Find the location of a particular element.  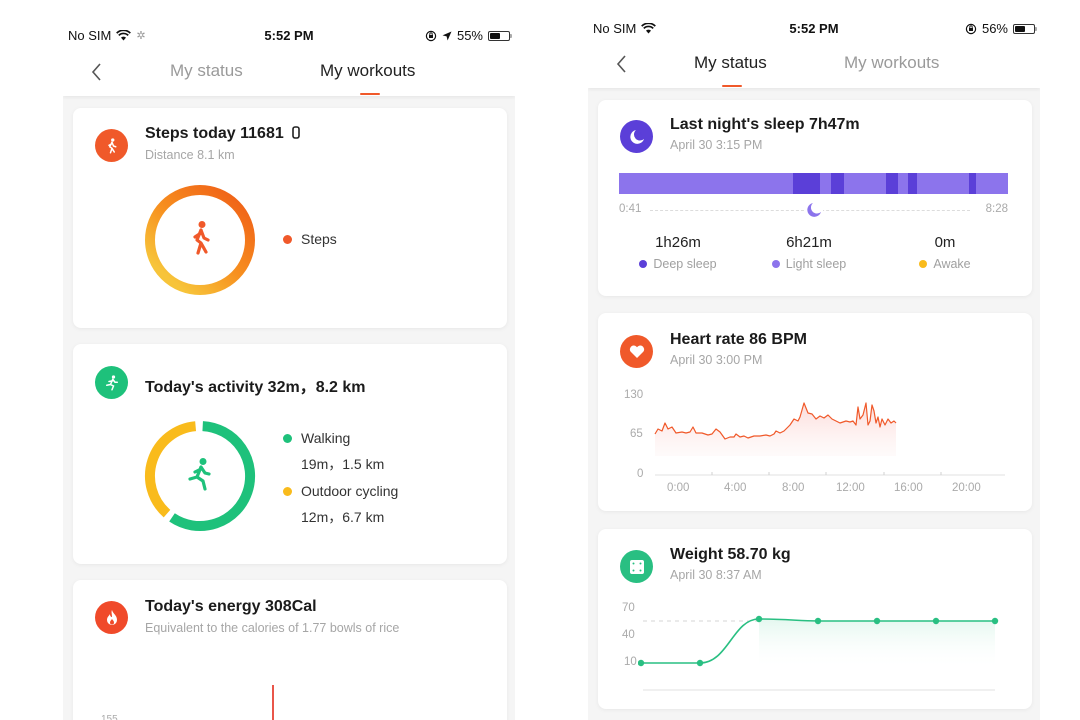

battery-percent: 55% is located at coordinates (469, 35).